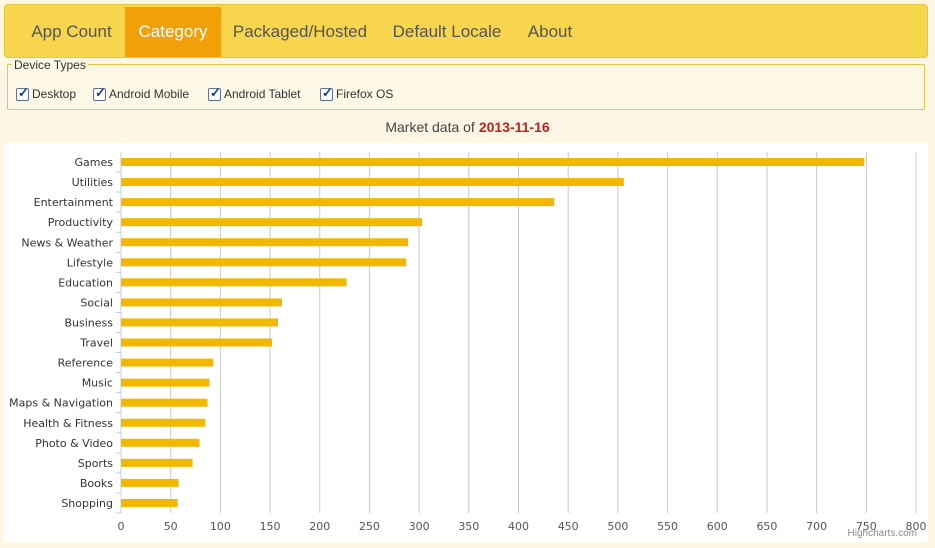  I want to click on x-tick-label: 700, so click(816, 526).